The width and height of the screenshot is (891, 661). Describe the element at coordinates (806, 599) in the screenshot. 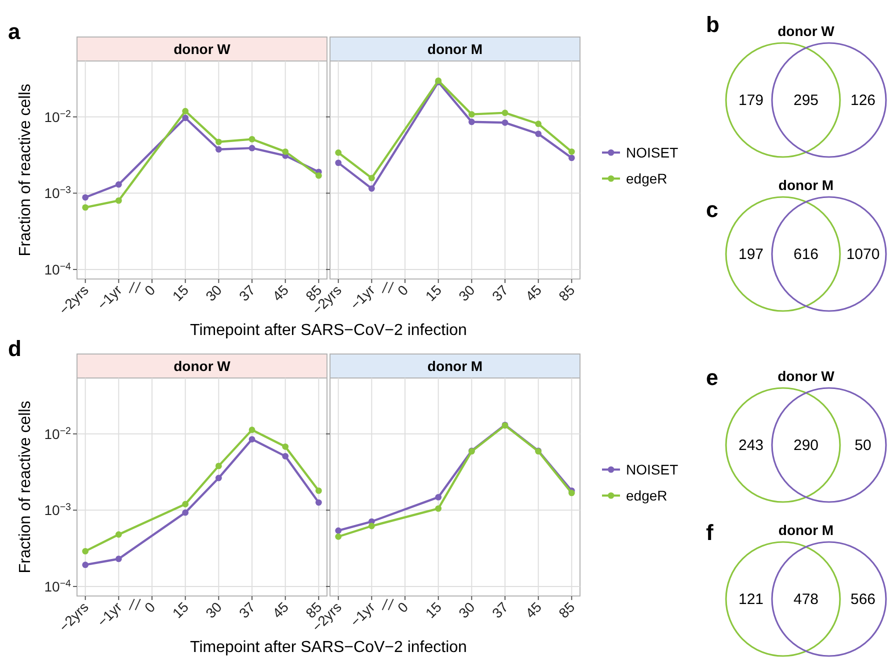

I see `data-label: 478` at that location.